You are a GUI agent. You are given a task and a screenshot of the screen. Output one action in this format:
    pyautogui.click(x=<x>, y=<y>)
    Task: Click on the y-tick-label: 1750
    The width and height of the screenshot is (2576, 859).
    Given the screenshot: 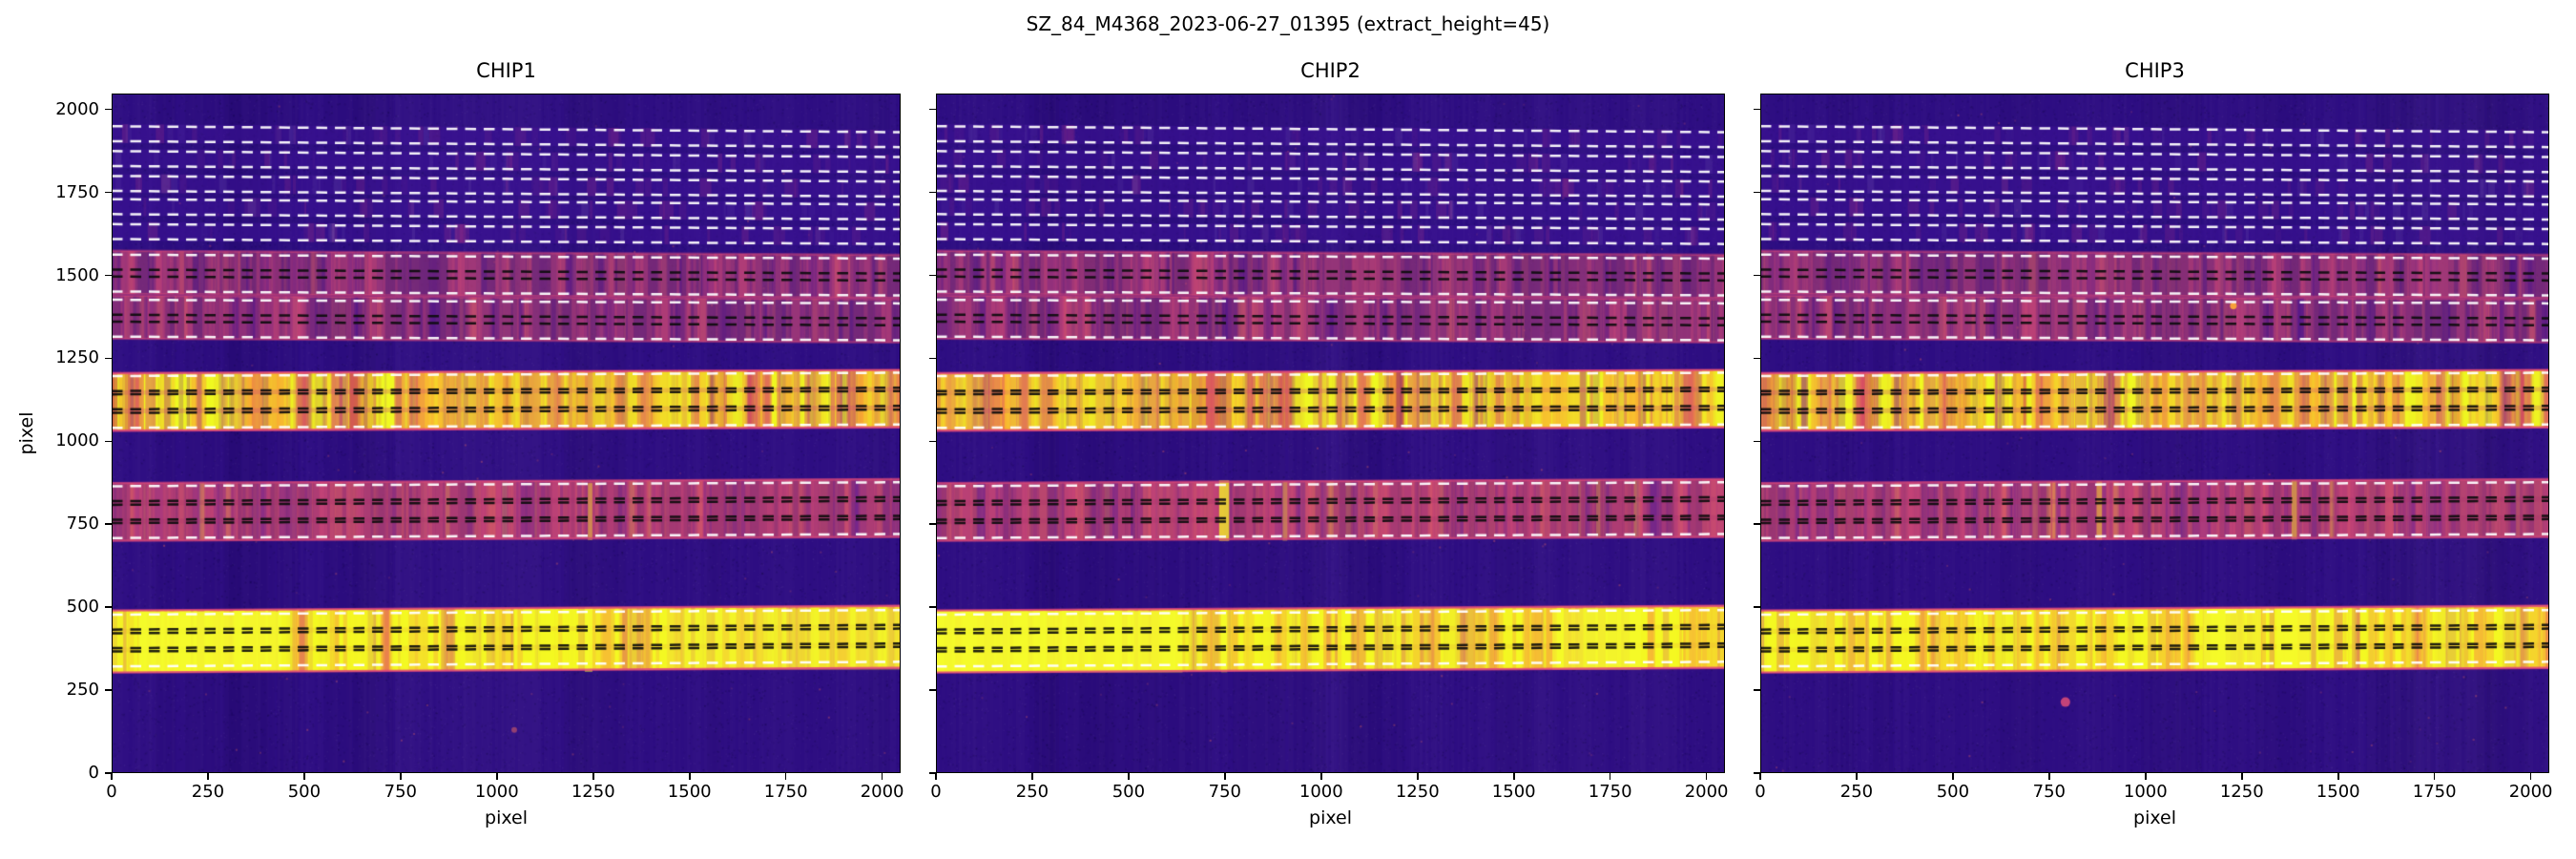 What is the action you would take?
    pyautogui.click(x=77, y=191)
    